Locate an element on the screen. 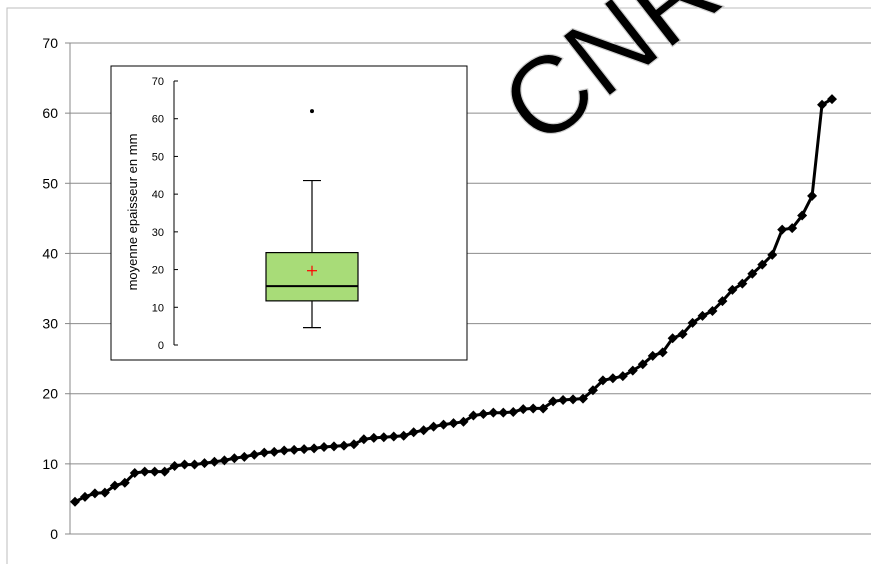 Image resolution: width=871 pixels, height=564 pixels. inset-y-tick-label: 60 is located at coordinates (158, 120).